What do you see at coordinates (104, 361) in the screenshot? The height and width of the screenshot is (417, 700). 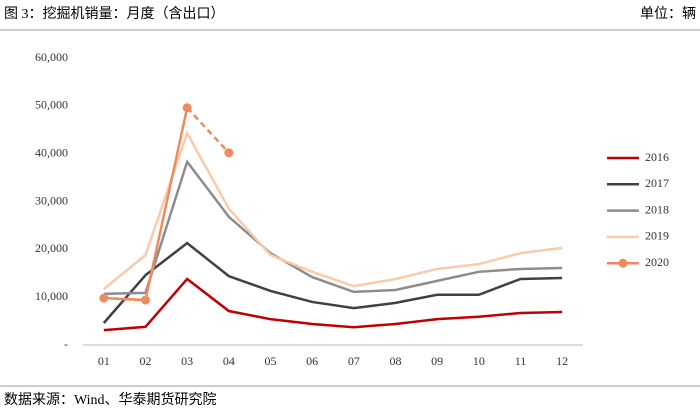 I see `x-tick-label: 01` at bounding box center [104, 361].